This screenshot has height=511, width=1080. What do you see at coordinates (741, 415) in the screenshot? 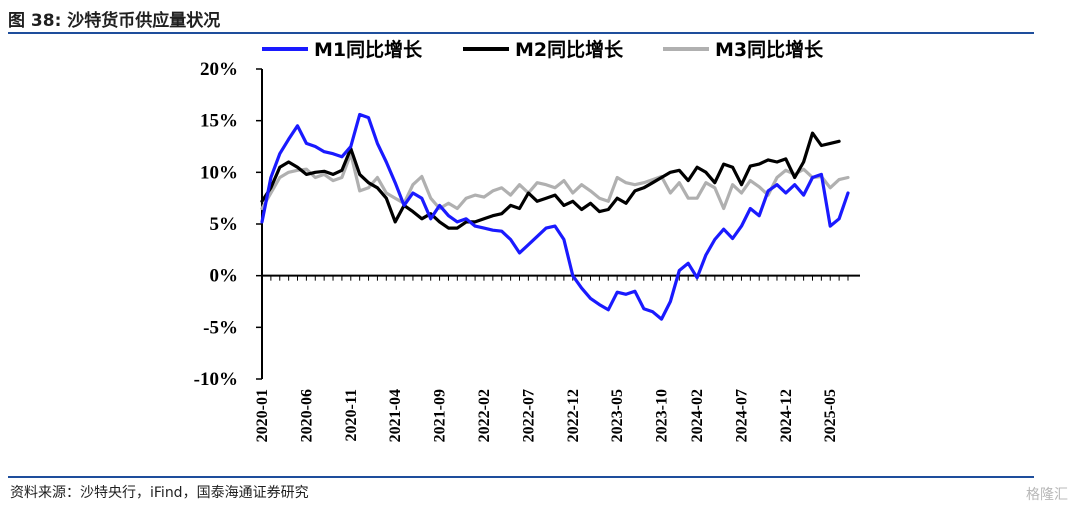
I see `x-tick-label: 2024-07` at bounding box center [741, 415].